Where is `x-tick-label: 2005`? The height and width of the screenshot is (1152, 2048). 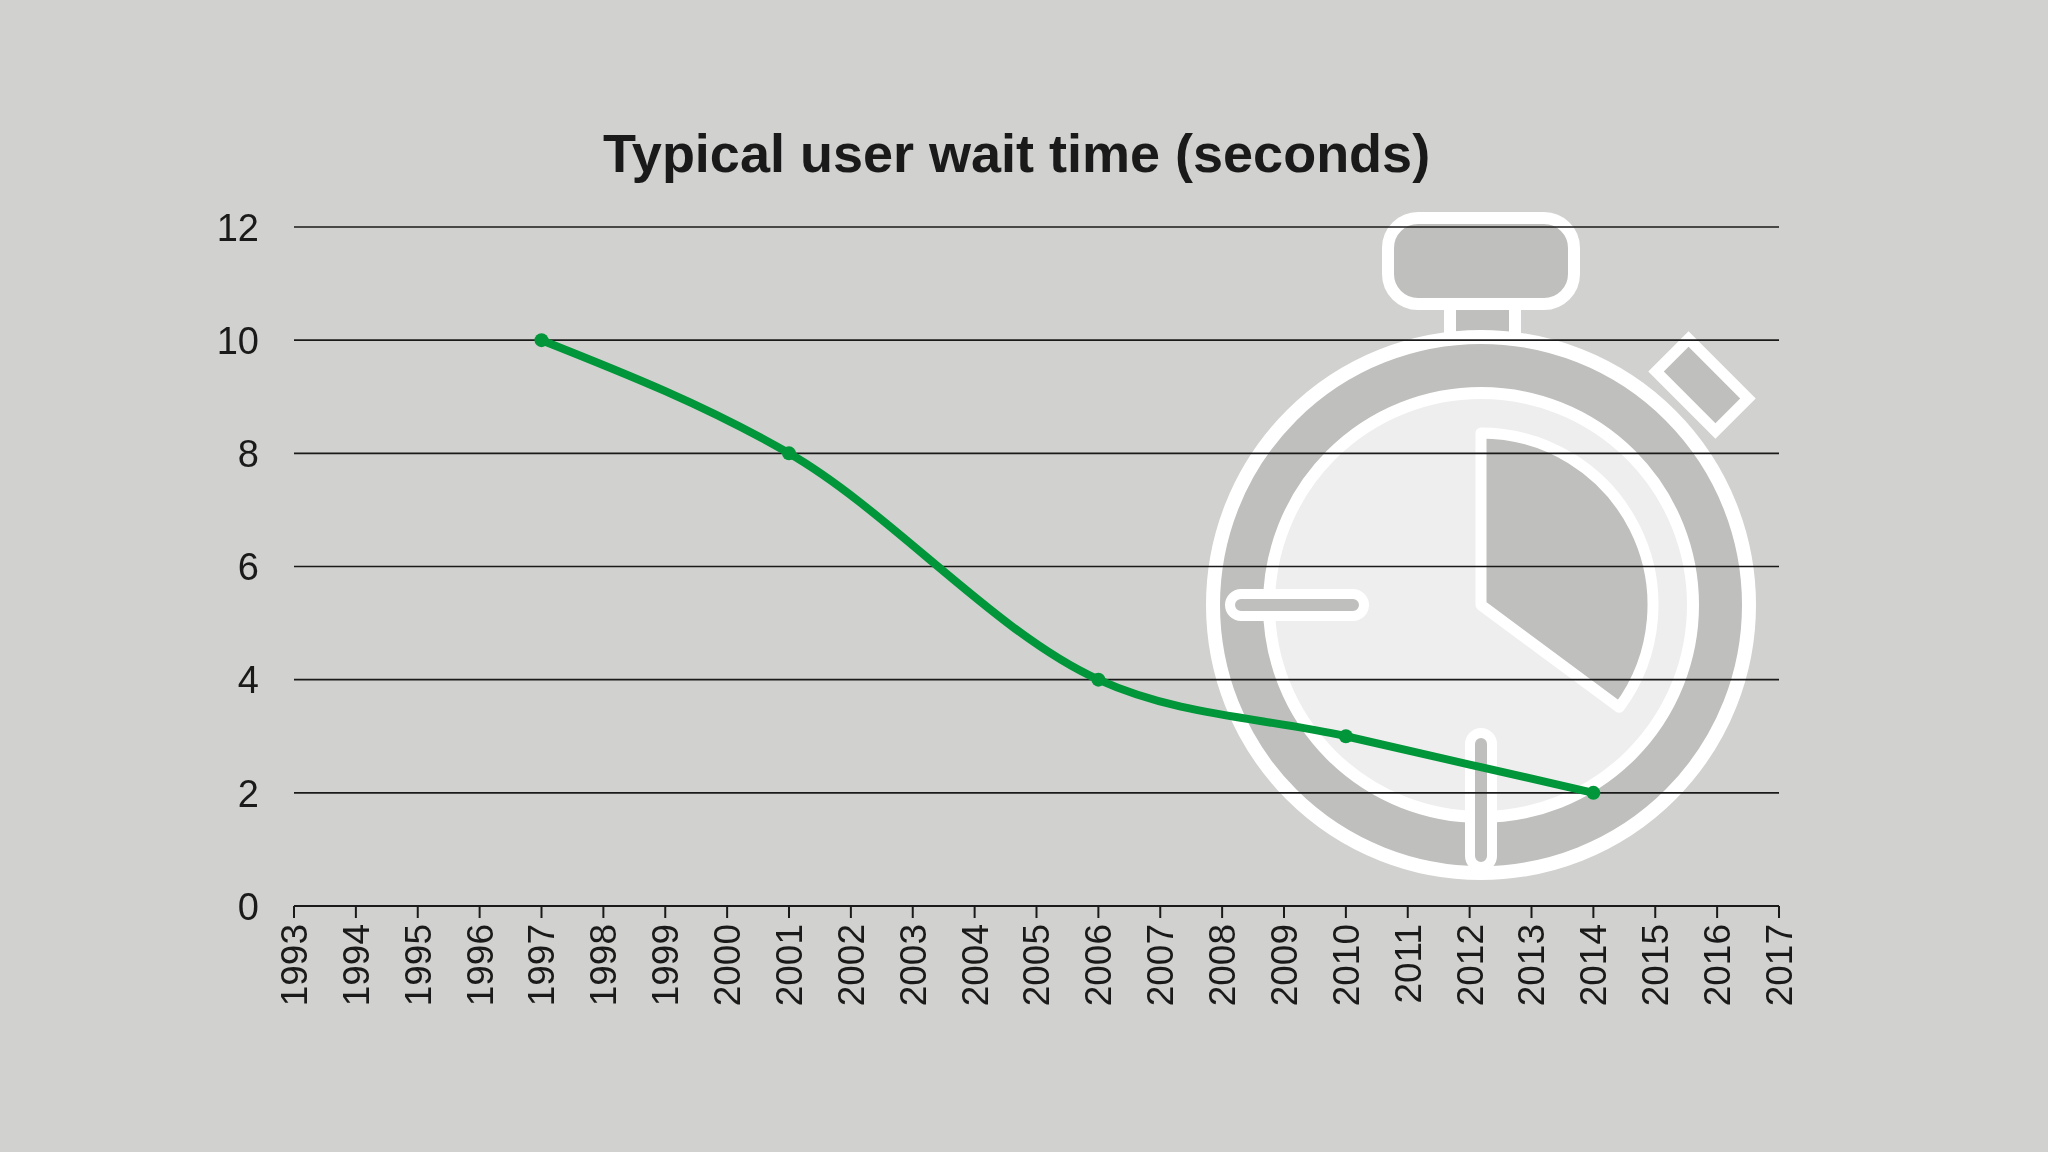 x-tick-label: 2005 is located at coordinates (1037, 965).